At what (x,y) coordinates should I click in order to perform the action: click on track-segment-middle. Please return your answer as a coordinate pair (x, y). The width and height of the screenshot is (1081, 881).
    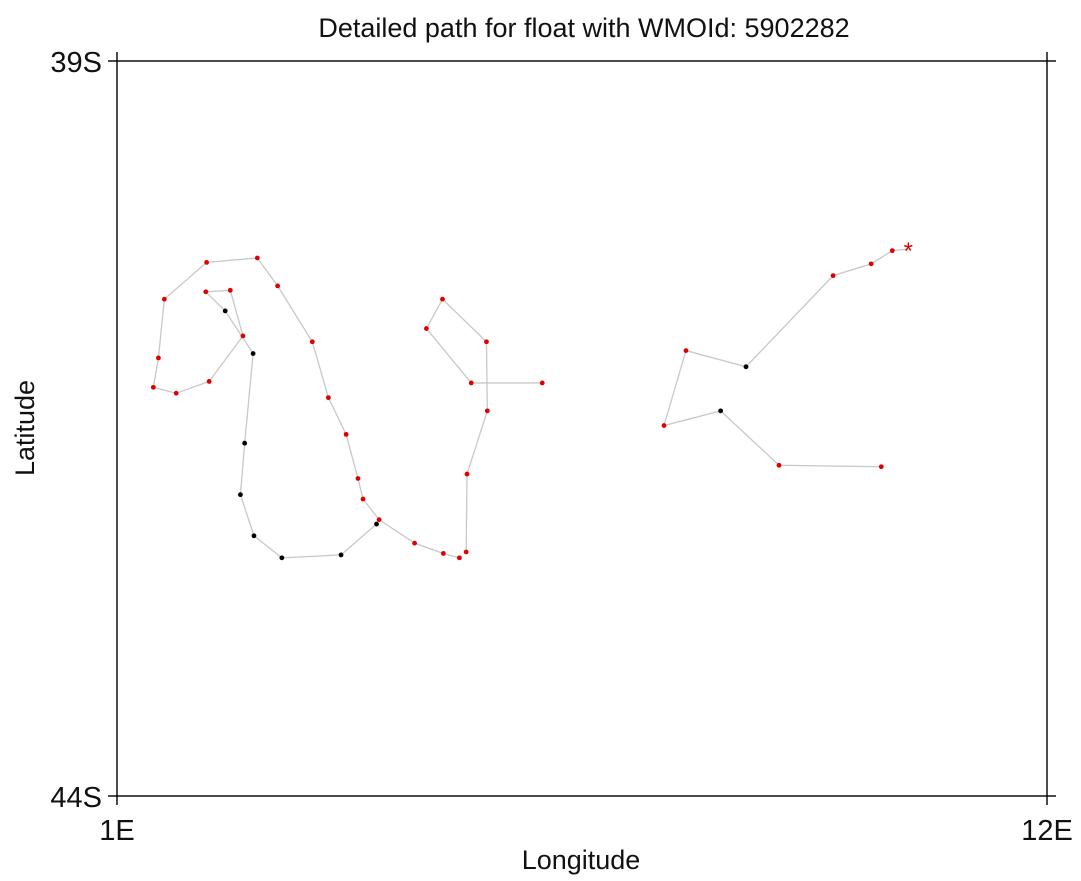
    Looking at the image, I should click on (484, 425).